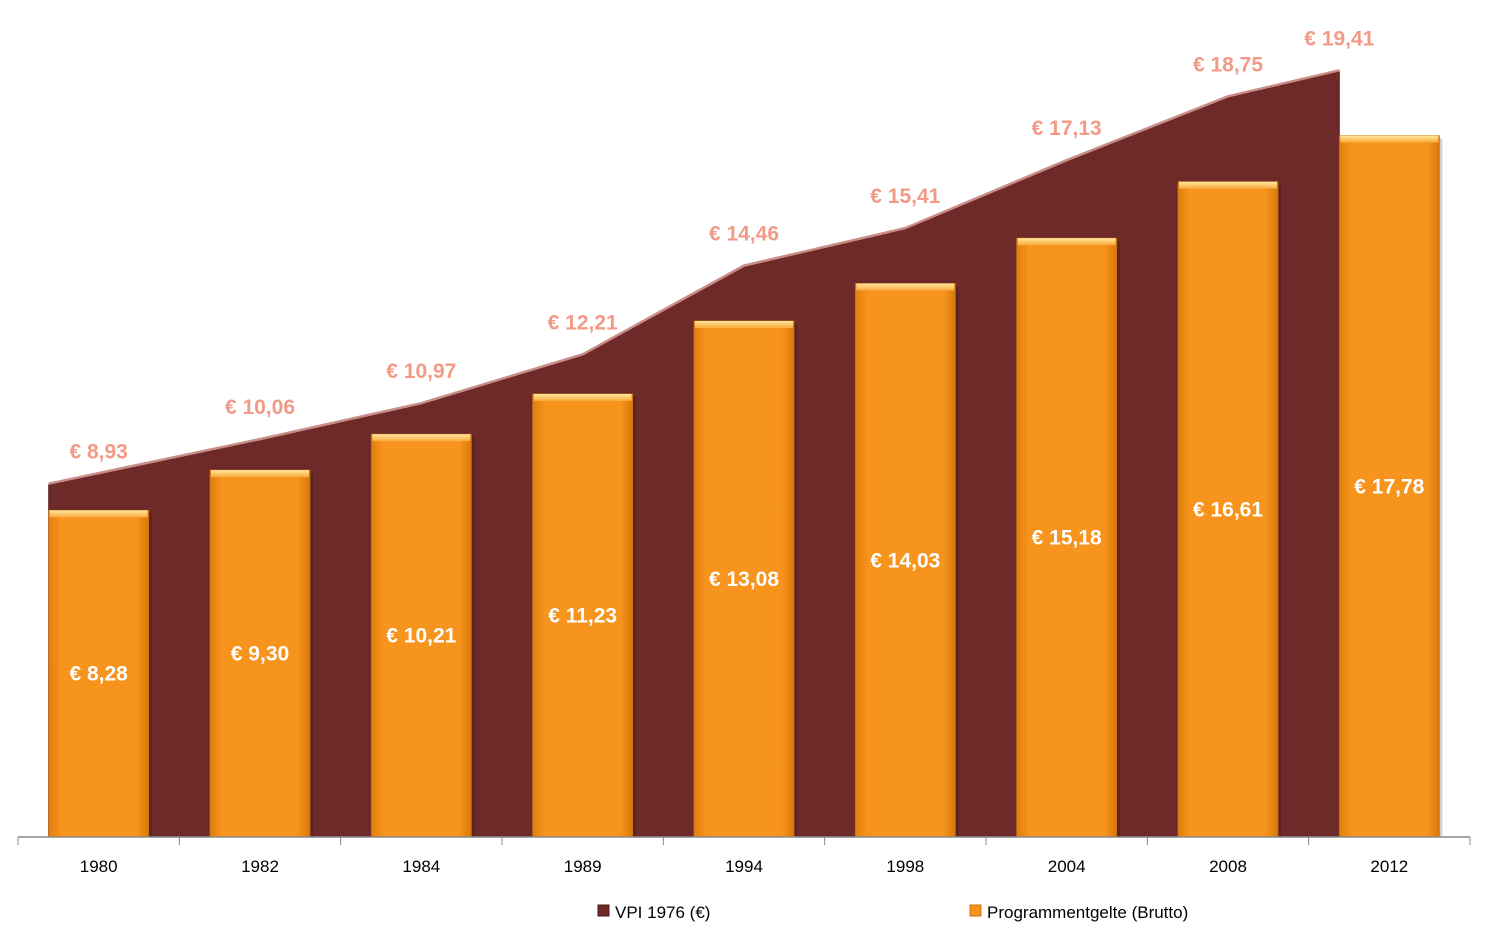 The width and height of the screenshot is (1500, 934). I want to click on x-tick-label-1980: 1980, so click(99, 866).